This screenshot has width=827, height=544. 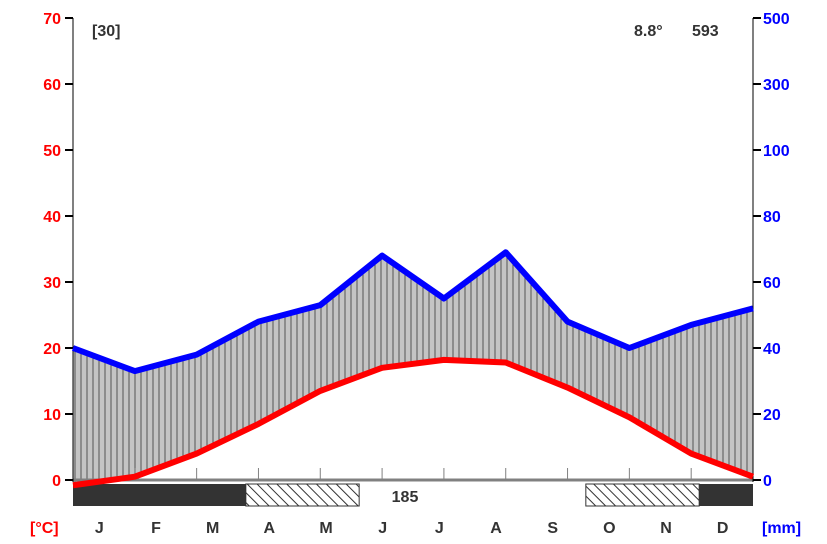 What do you see at coordinates (642, 495) in the screenshot?
I see `frost-possible-bar-autumn` at bounding box center [642, 495].